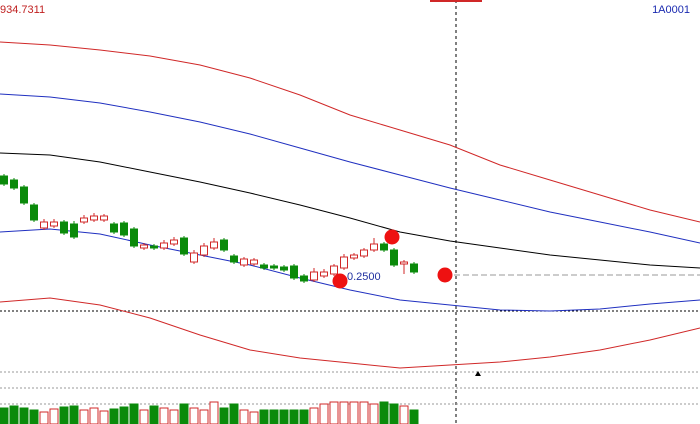  I want to click on code-label: 1A0001, so click(671, 10).